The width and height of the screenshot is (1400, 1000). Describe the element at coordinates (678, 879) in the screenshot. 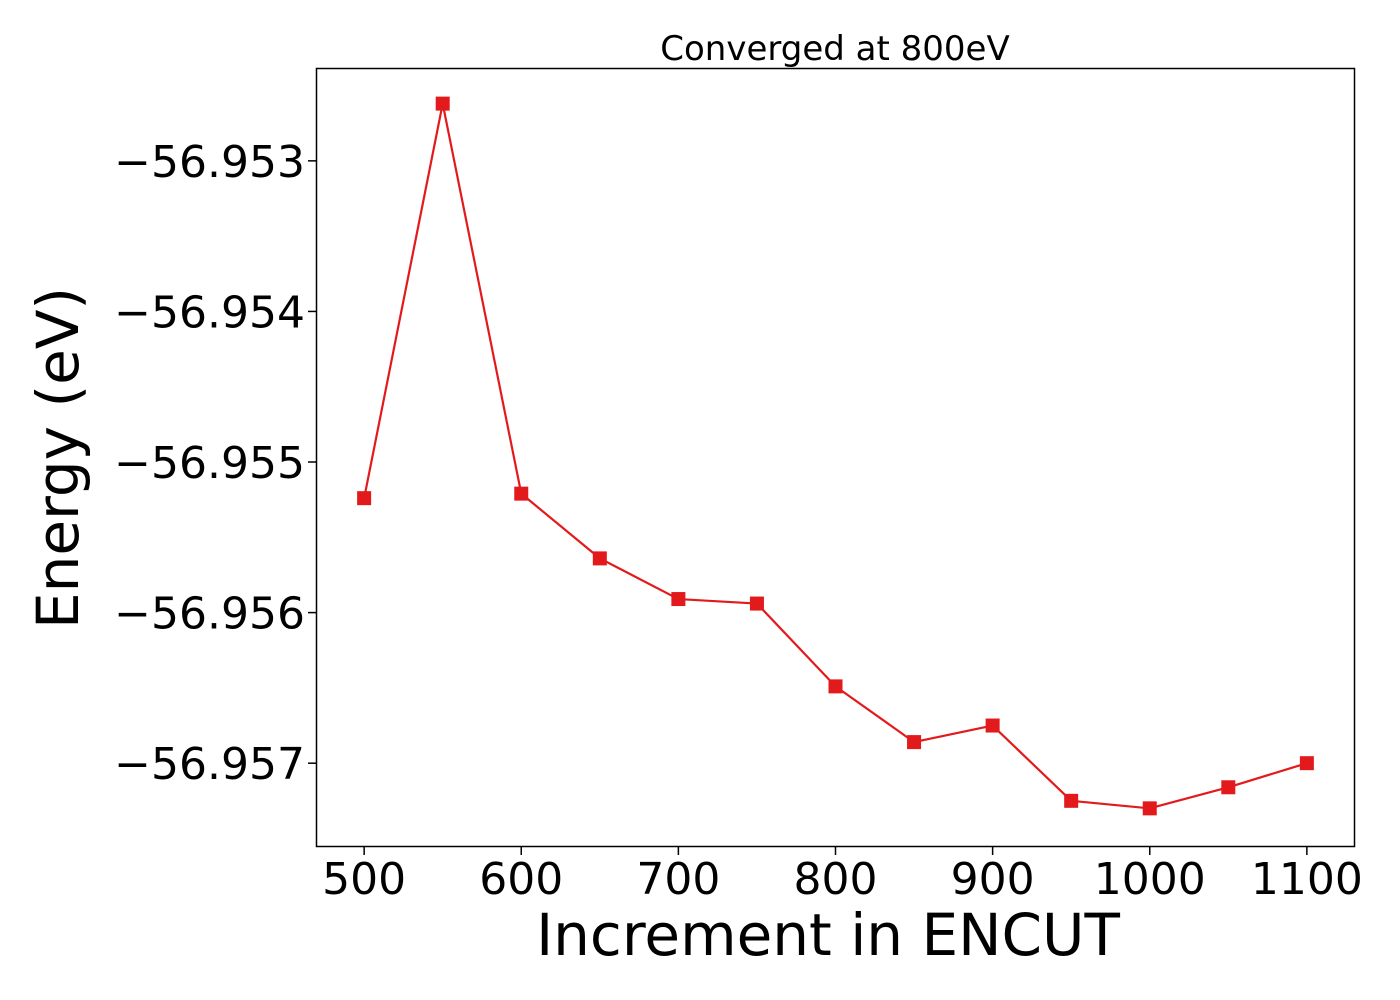

I see `x-tick-label: 700` at that location.